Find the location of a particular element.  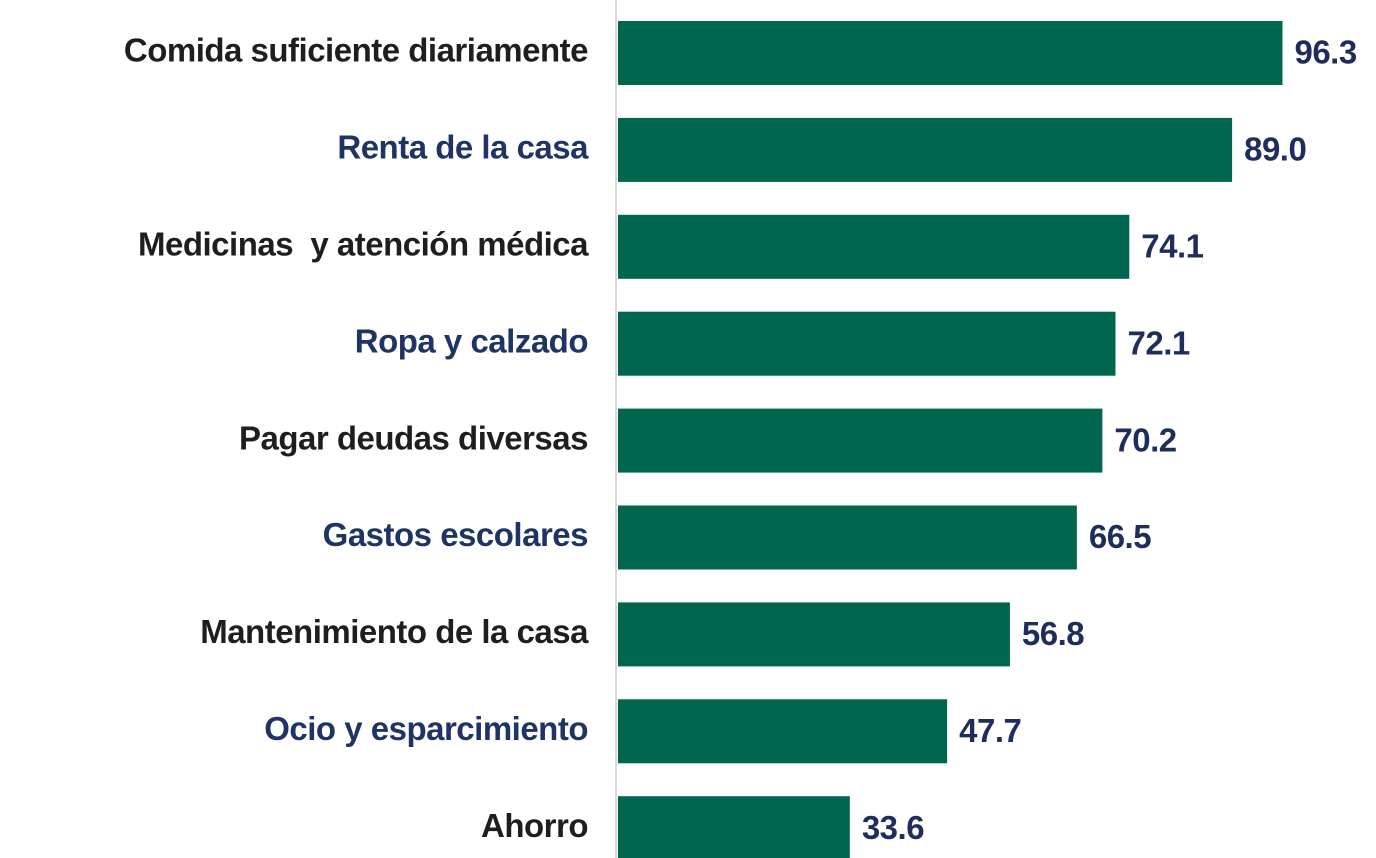

value-label: 70.2 is located at coordinates (1145, 439).